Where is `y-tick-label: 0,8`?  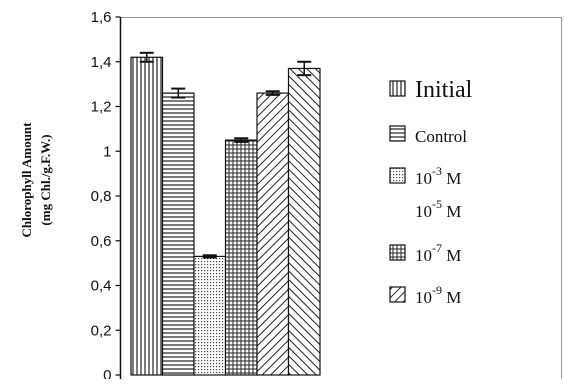 y-tick-label: 0,8 is located at coordinates (101, 196).